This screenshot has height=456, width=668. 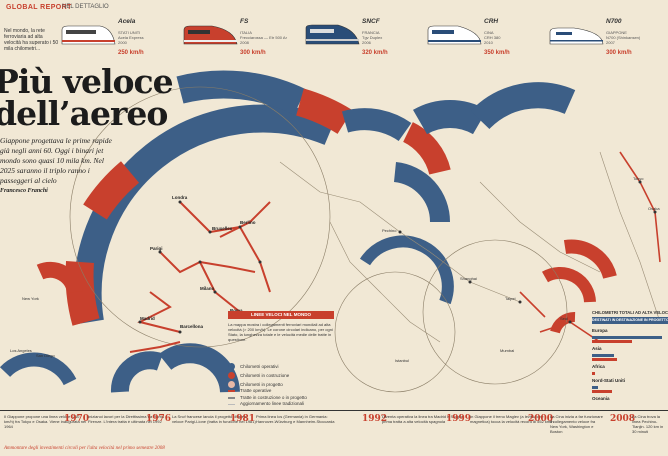 I want to click on author-name: Francesco Franchi, so click(x=24, y=191).